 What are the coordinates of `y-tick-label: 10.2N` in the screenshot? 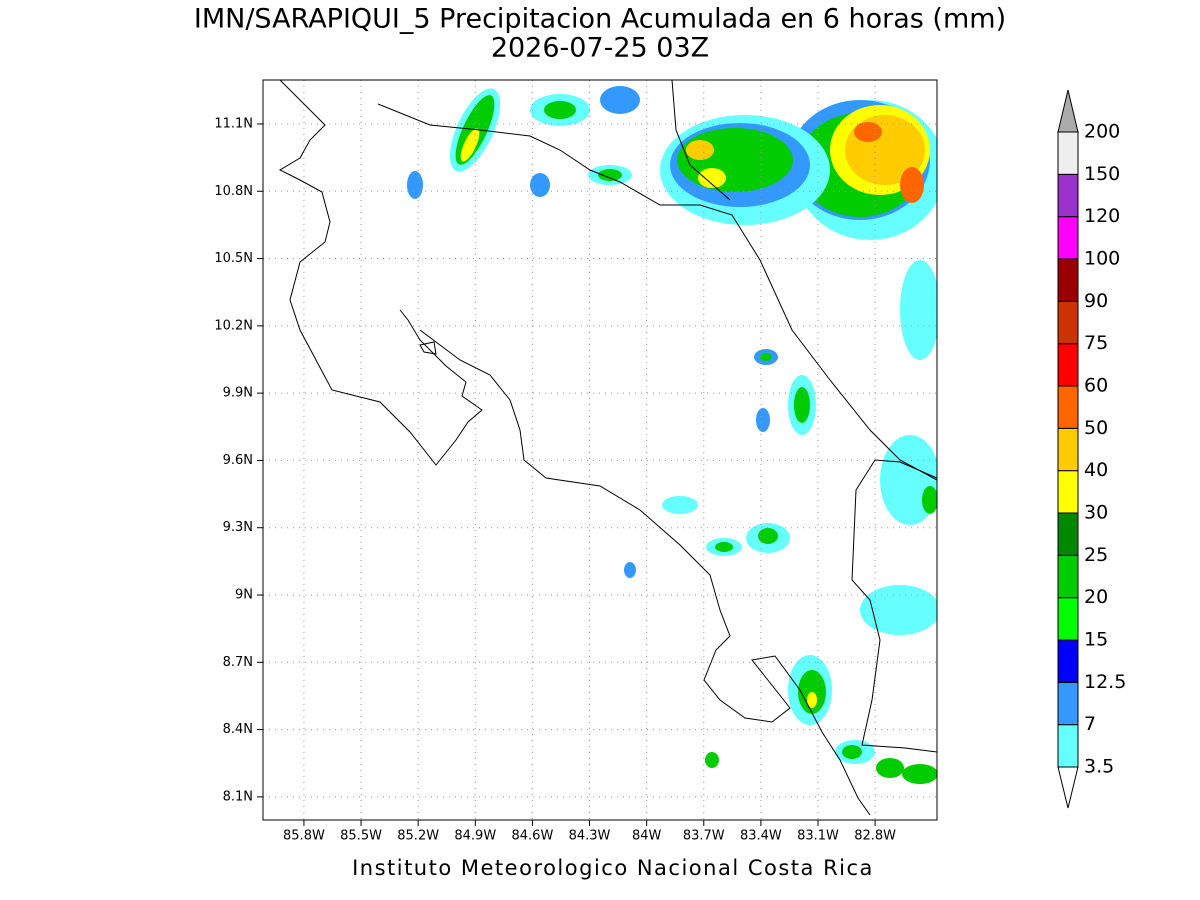 It's located at (233, 325).